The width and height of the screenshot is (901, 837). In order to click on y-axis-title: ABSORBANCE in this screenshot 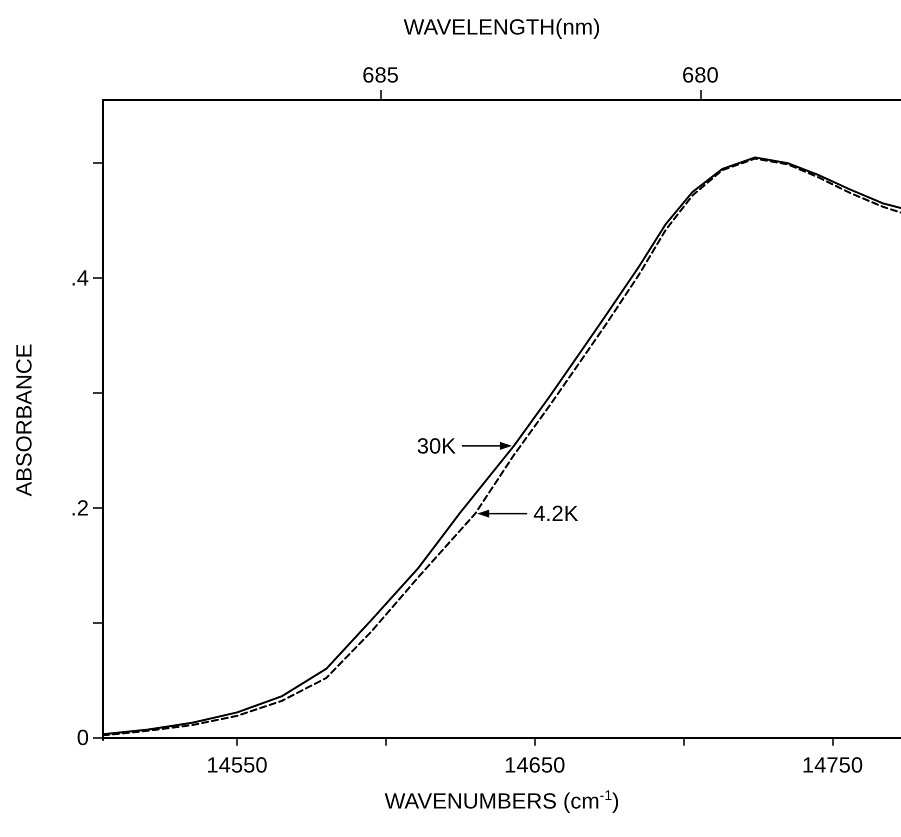, I will do `click(24, 420)`.